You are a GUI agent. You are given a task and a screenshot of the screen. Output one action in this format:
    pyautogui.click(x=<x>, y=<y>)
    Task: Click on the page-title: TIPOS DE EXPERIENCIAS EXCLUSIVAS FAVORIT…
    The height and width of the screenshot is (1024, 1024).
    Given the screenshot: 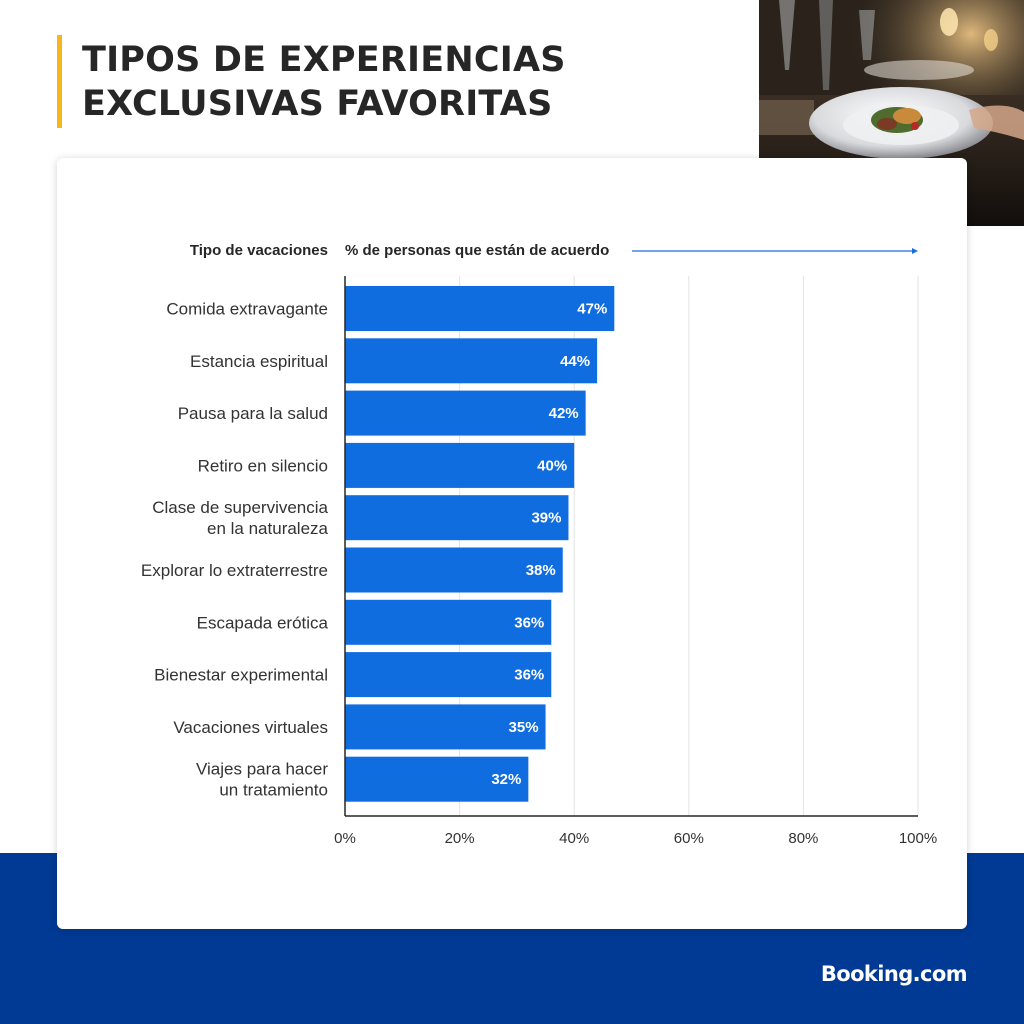 What is the action you would take?
    pyautogui.click(x=402, y=82)
    